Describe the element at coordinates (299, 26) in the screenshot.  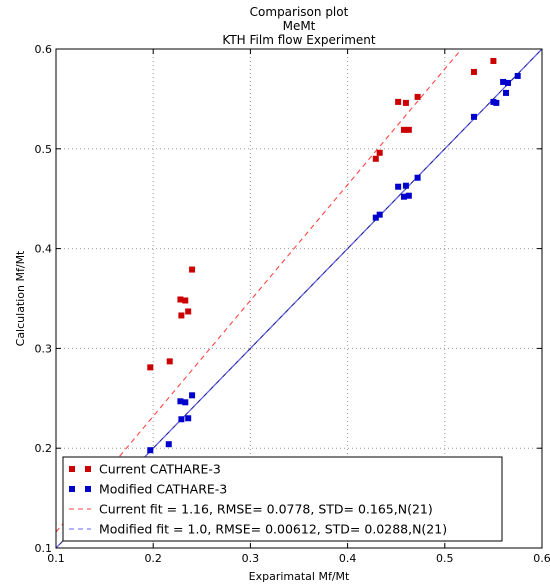
I see `chart-title-line: MeMt` at that location.